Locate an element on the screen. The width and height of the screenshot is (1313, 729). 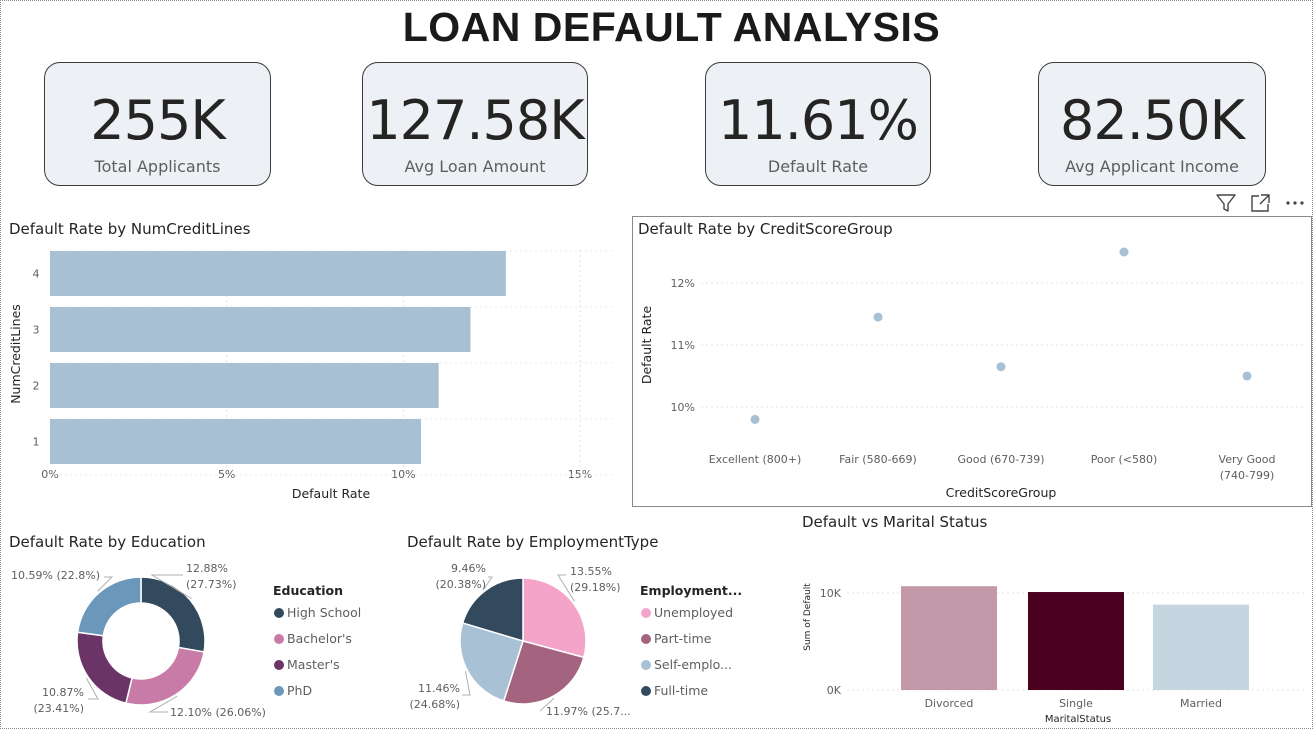
x-axis-title: CreditScoreGroup is located at coordinates (1001, 492).